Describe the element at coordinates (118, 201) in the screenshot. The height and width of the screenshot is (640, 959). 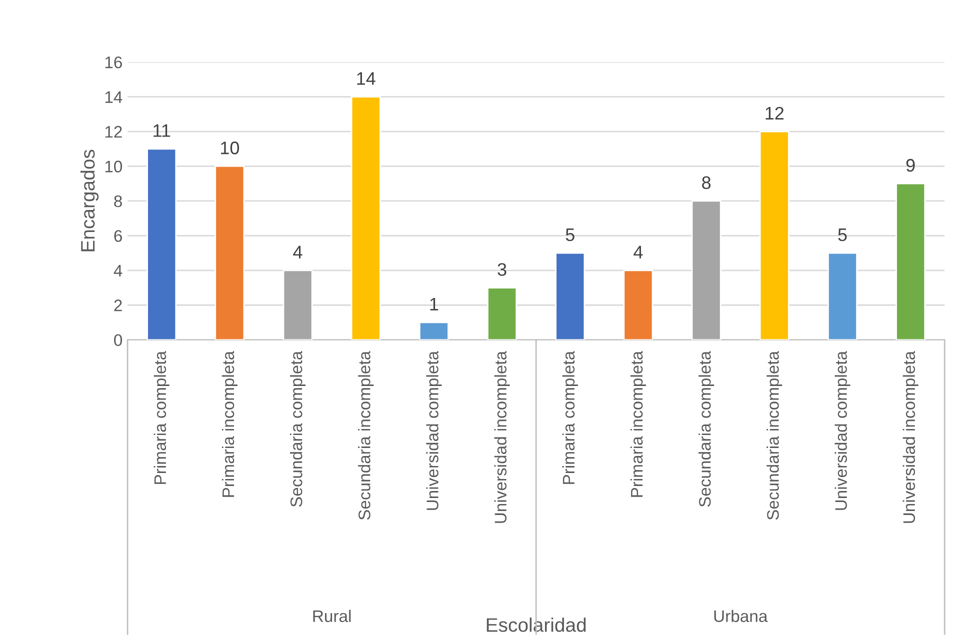
I see `y-tick-label: 8` at that location.